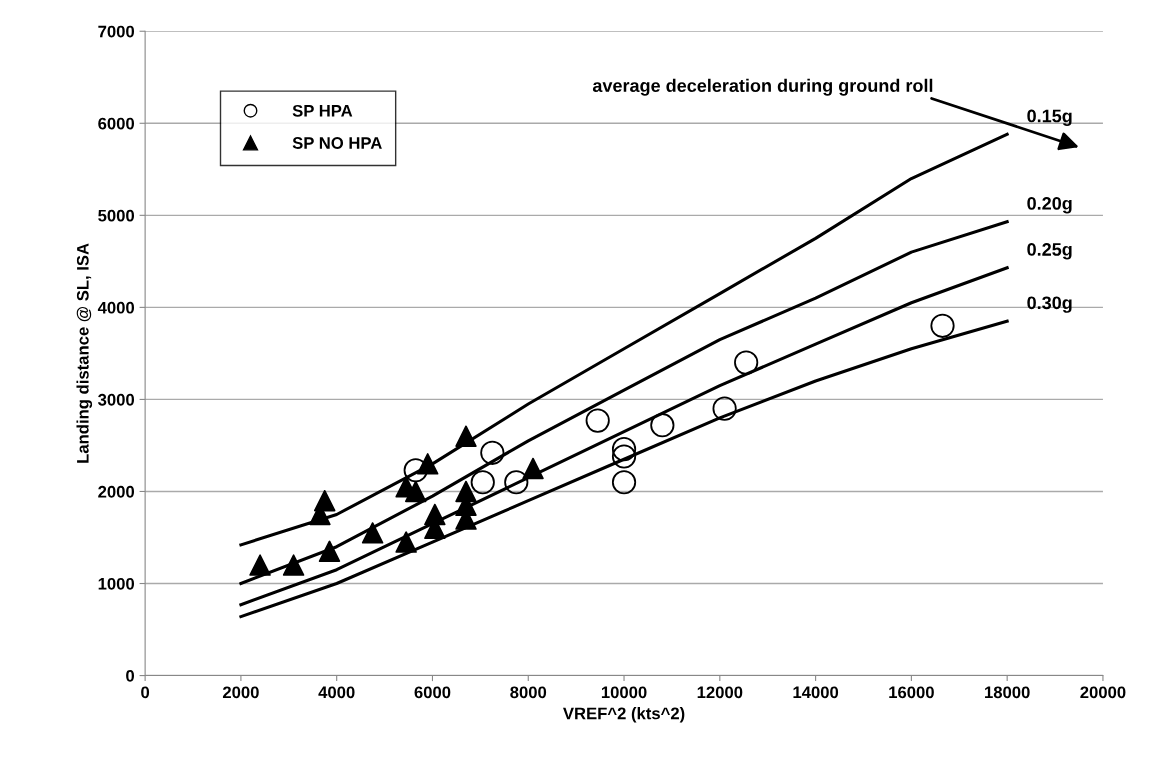  Describe the element at coordinates (337, 143) in the screenshot. I see `legend-label: SP NO HPA` at that location.